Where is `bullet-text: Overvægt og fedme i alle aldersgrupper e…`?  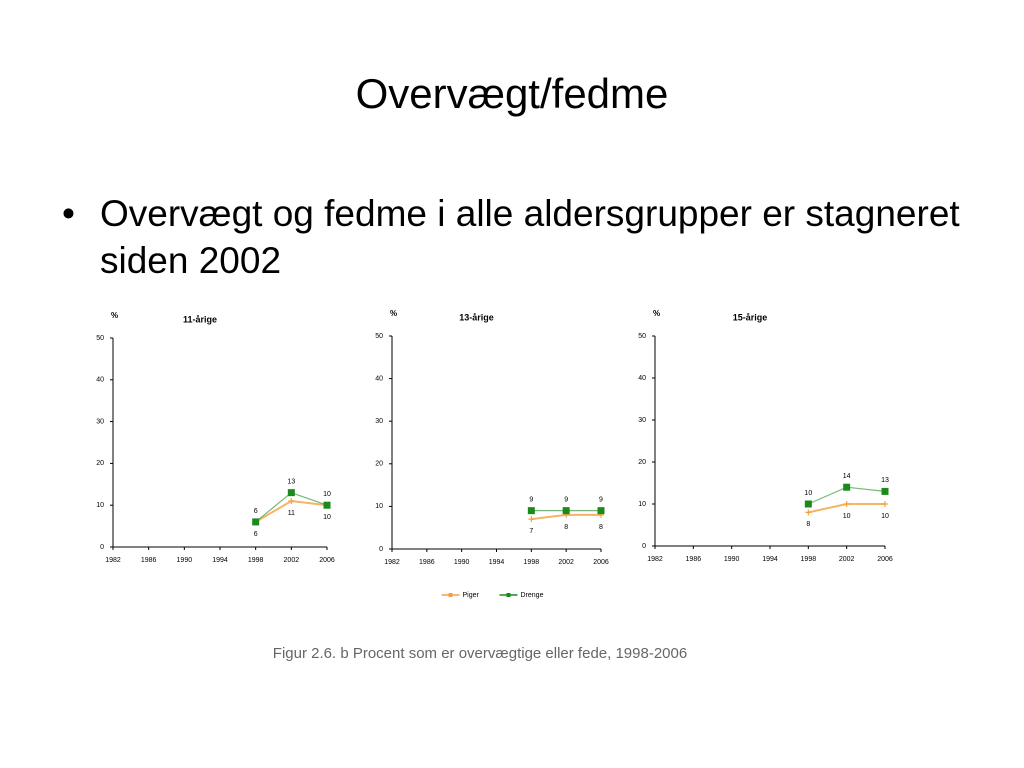
bullet-text: Overvægt og fedme i alle aldersgrupper e… is located at coordinates (530, 237).